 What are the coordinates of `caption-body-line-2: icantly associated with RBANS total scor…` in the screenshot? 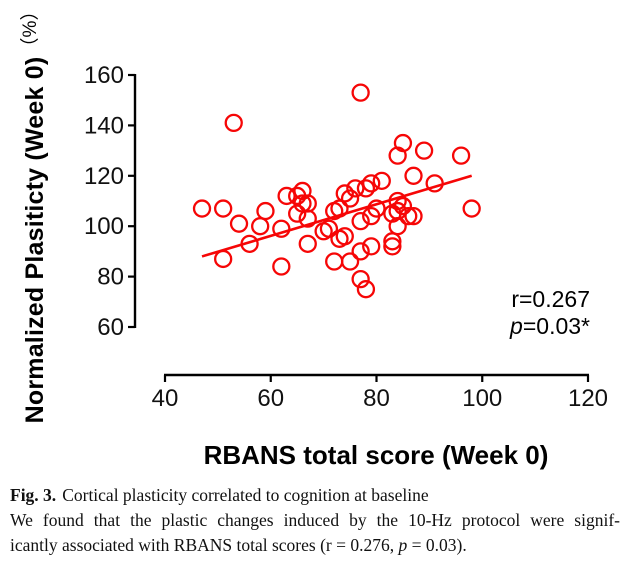 It's located at (238, 545).